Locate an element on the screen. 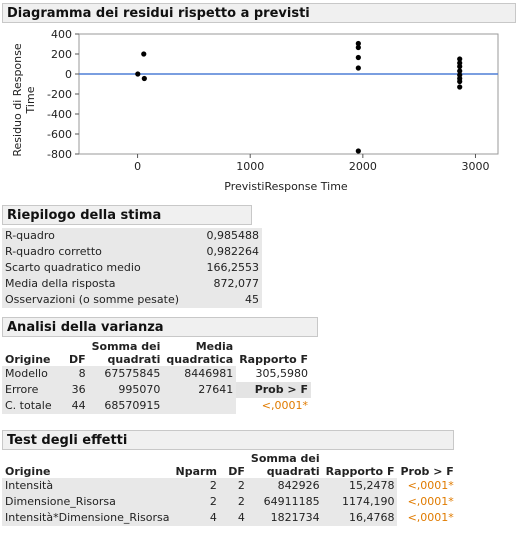  anova-source: C. totale is located at coordinates (28, 406).